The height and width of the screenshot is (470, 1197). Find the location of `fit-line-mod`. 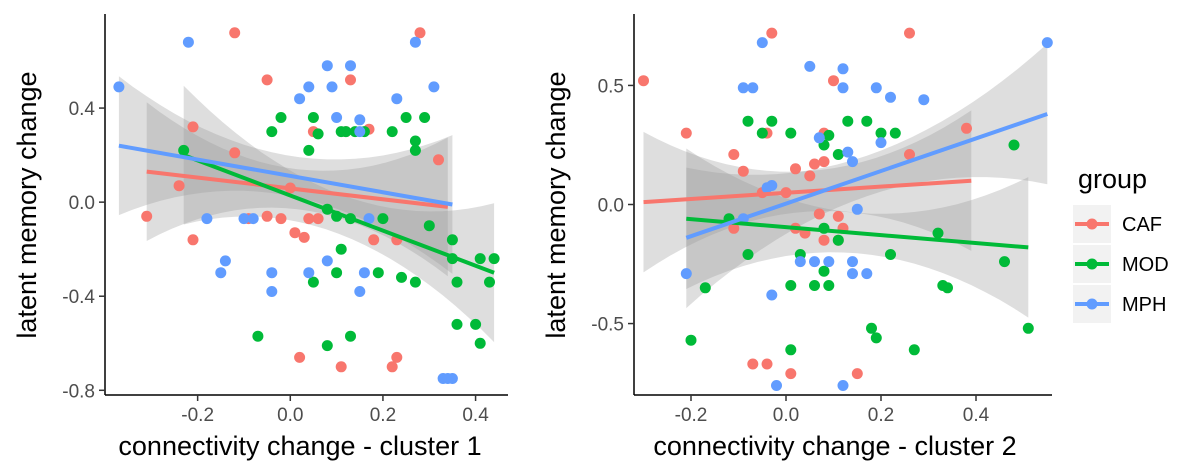

fit-line-mod is located at coordinates (857, 233).